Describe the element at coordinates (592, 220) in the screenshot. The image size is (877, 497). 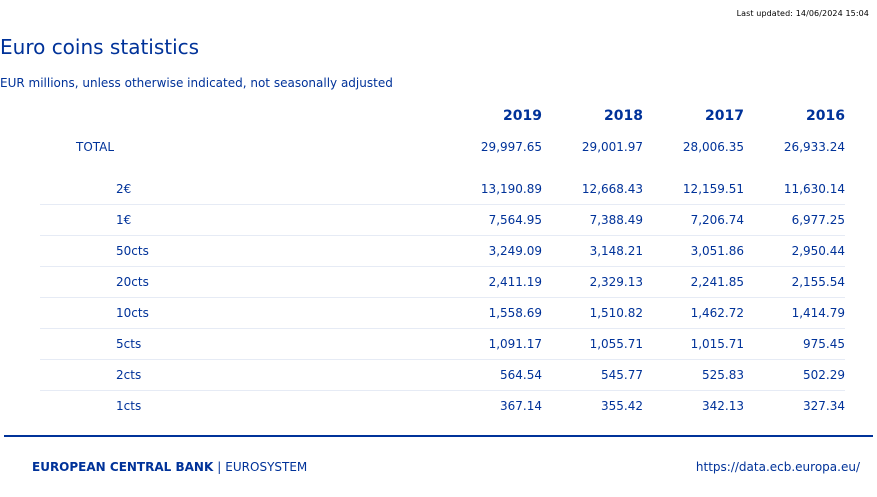
I see `cell-value: 7,388.49` at that location.